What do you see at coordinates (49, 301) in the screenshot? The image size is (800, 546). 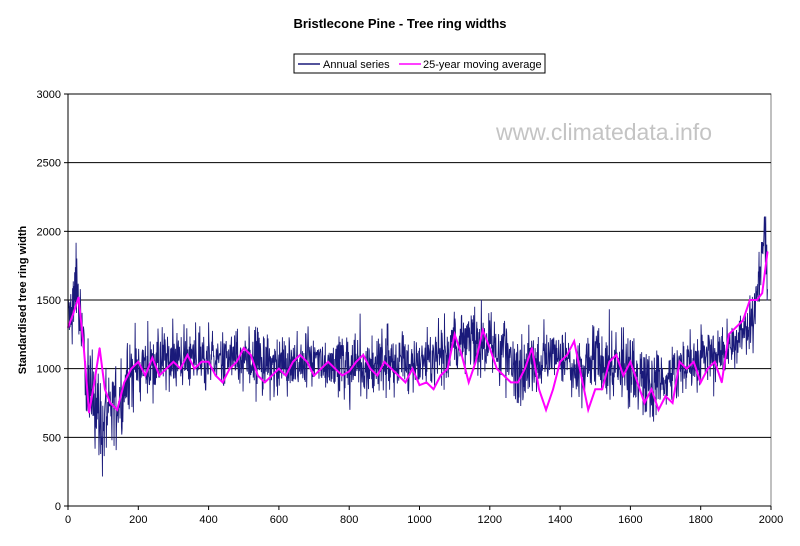 I see `y-tick-label: 1500` at bounding box center [49, 301].